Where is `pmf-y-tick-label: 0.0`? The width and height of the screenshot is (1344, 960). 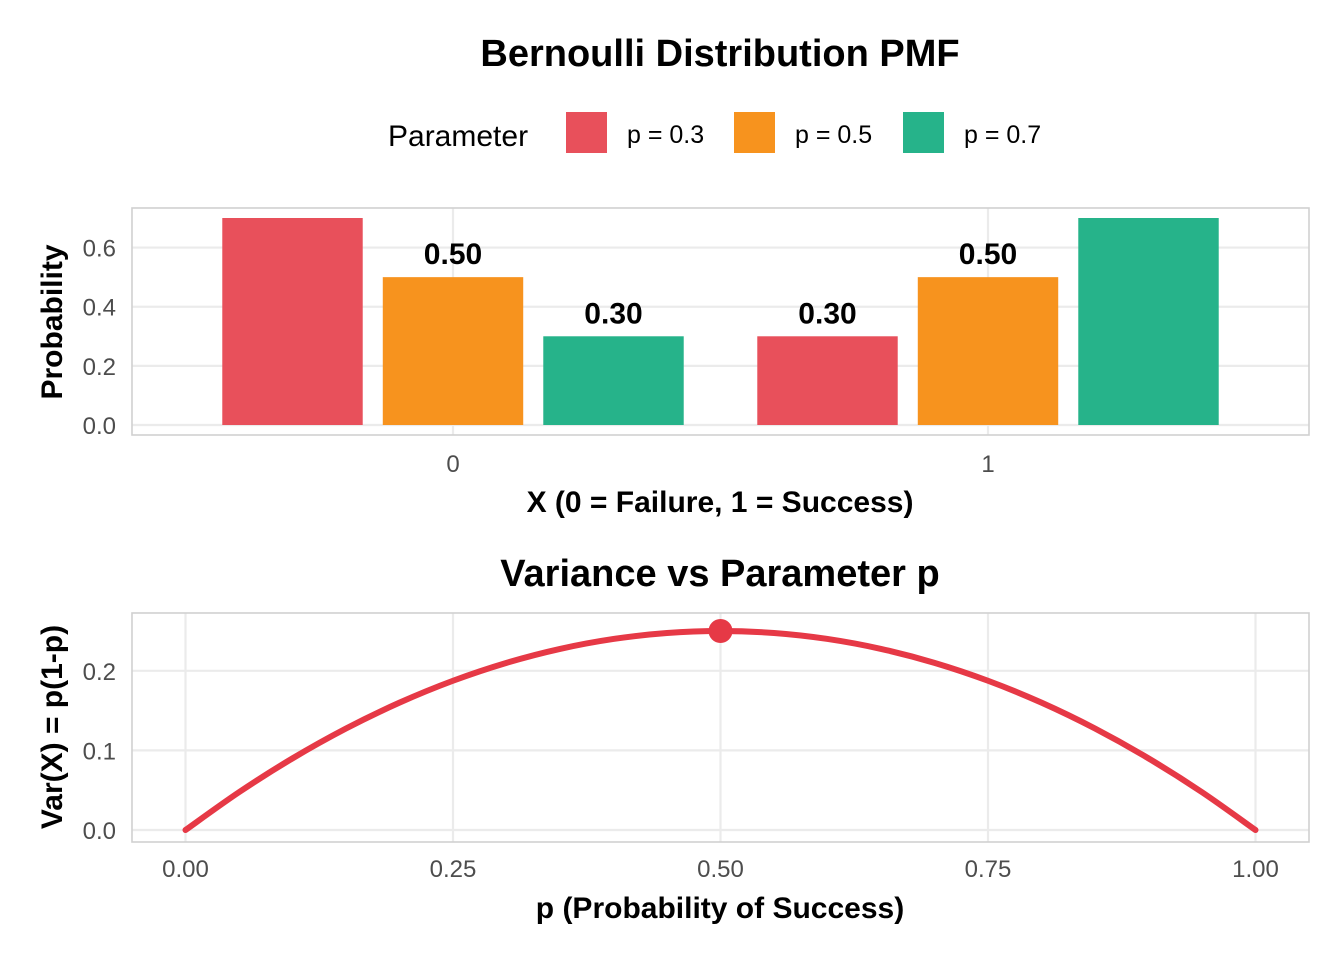
pmf-y-tick-label: 0.0 is located at coordinates (99, 426).